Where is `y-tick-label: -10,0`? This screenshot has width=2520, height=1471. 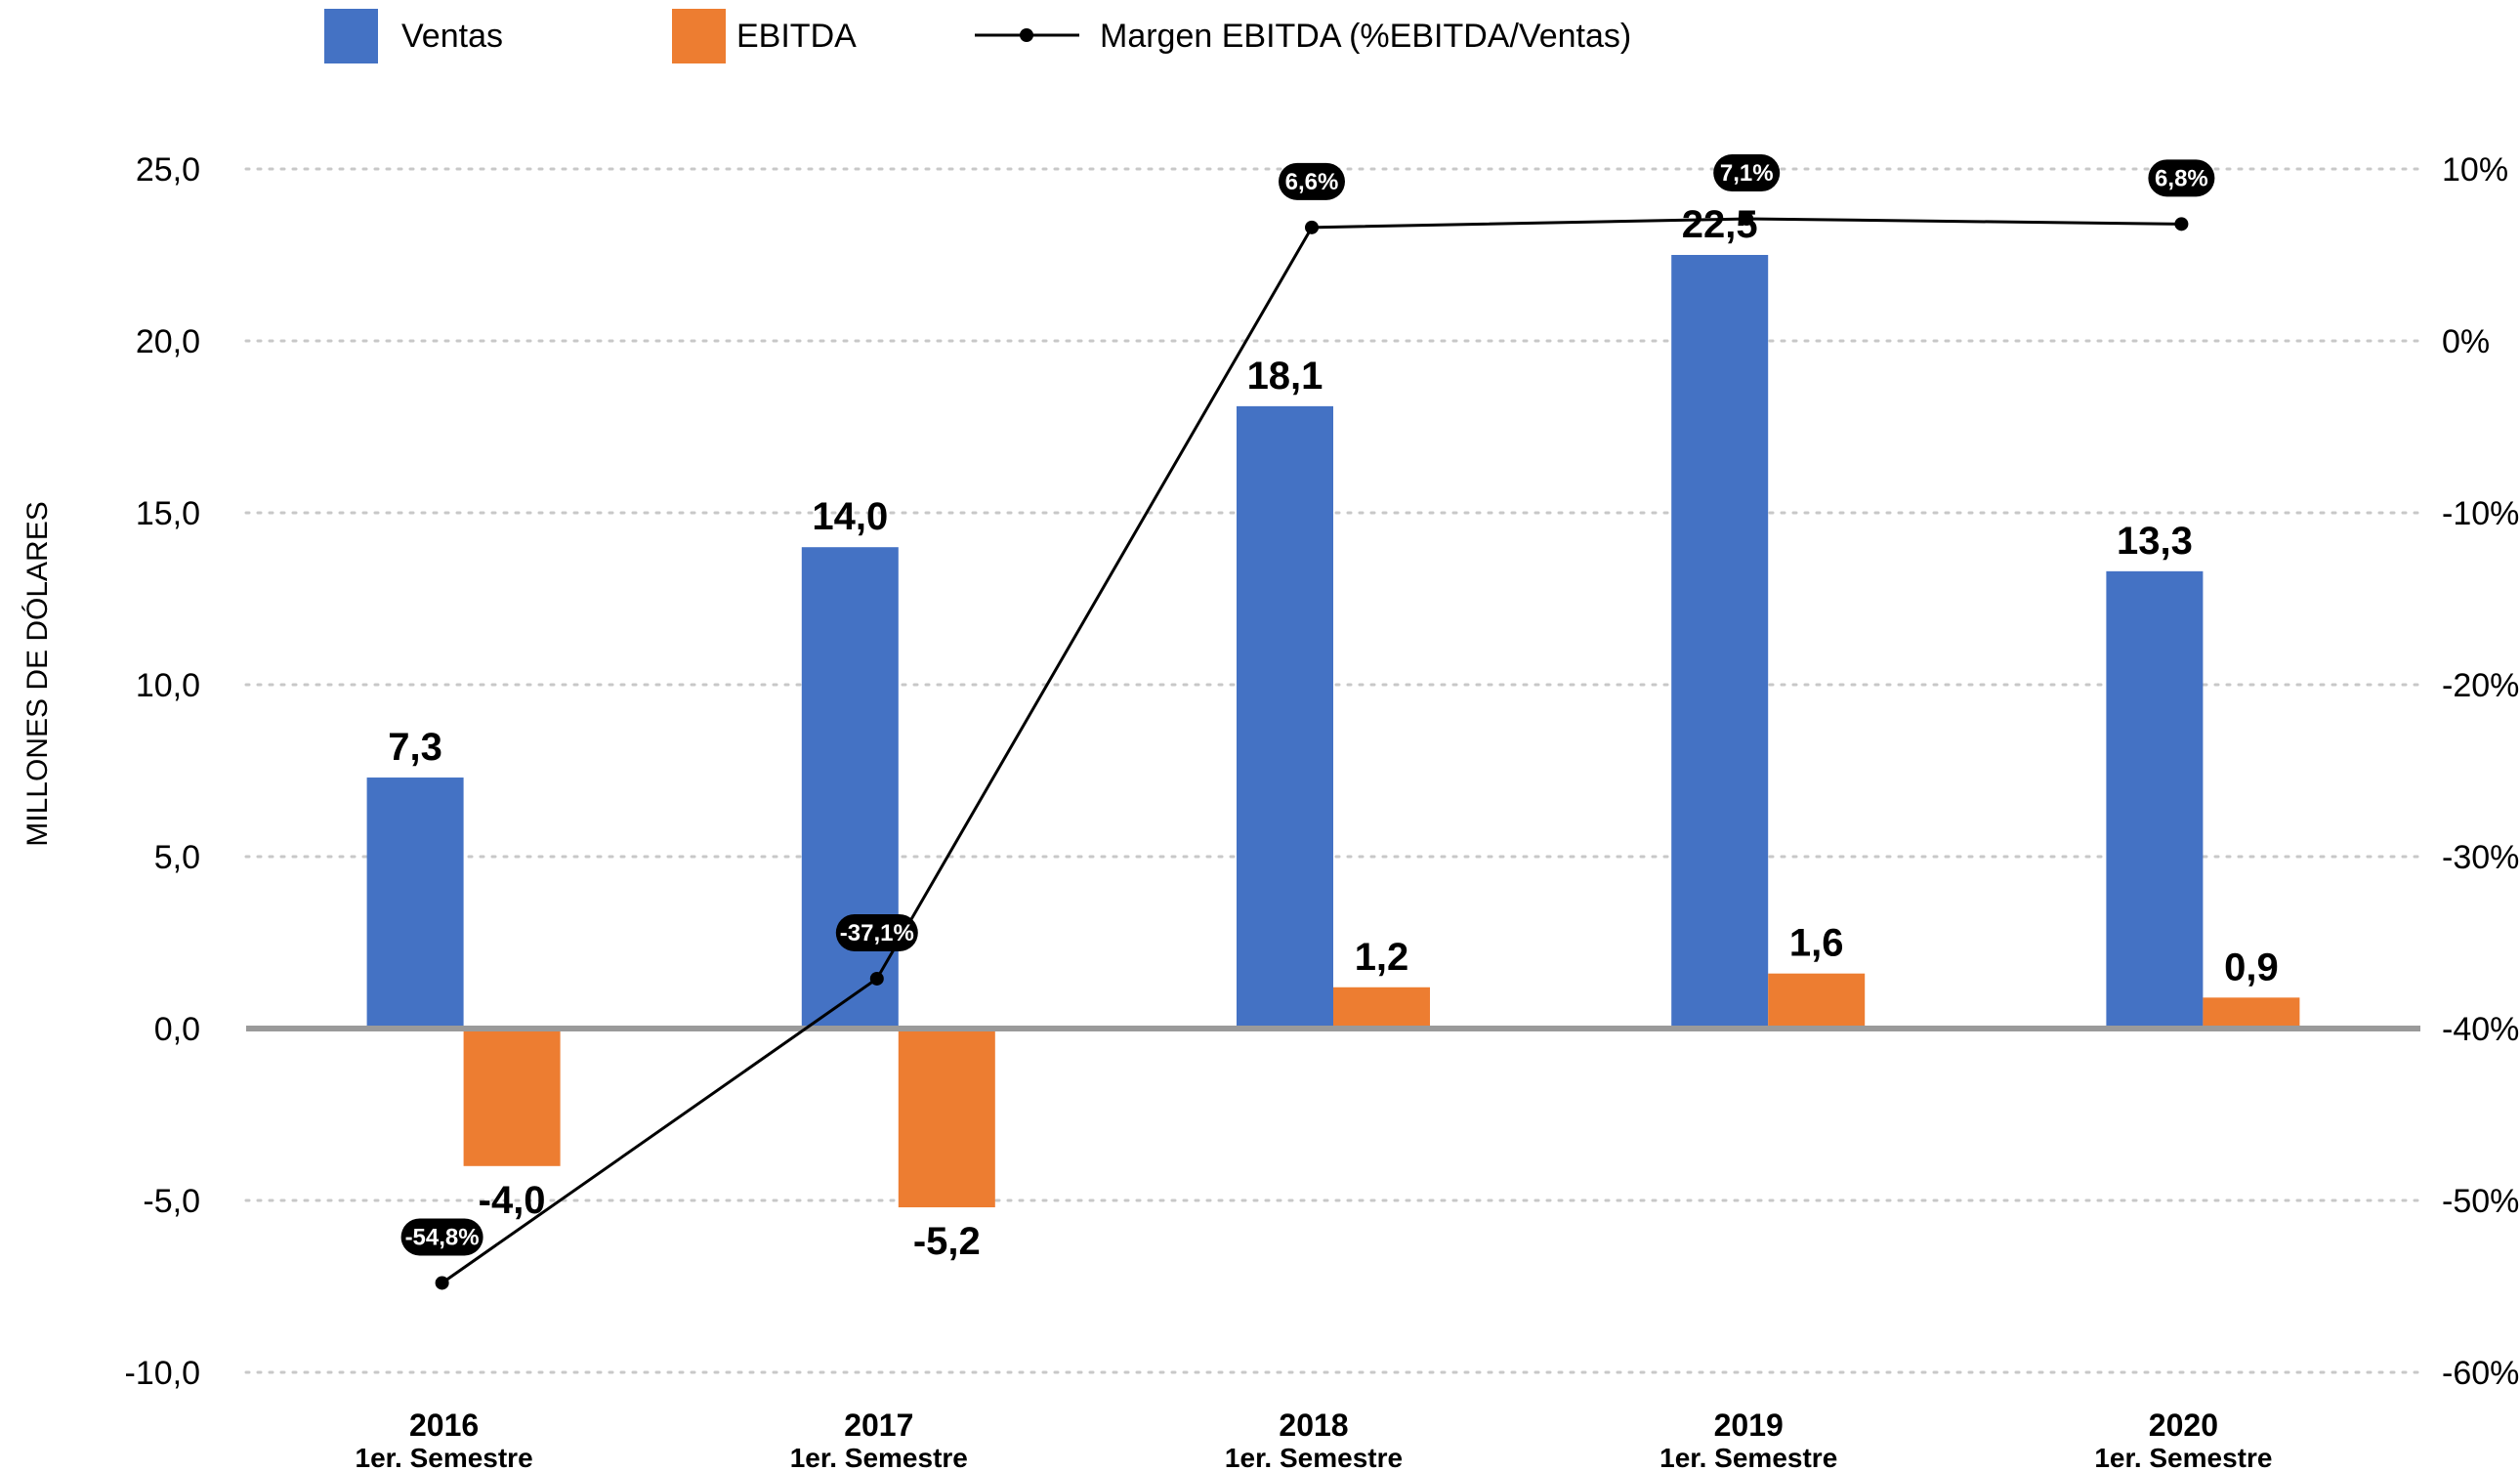
y-tick-label: -10,0 is located at coordinates (163, 1373).